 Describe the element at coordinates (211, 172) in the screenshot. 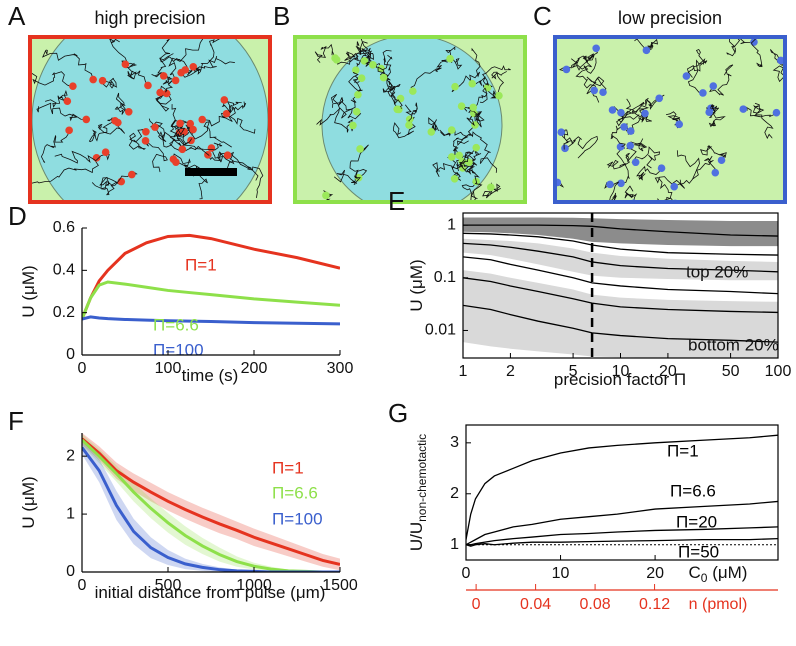

I see `scale-bar` at that location.